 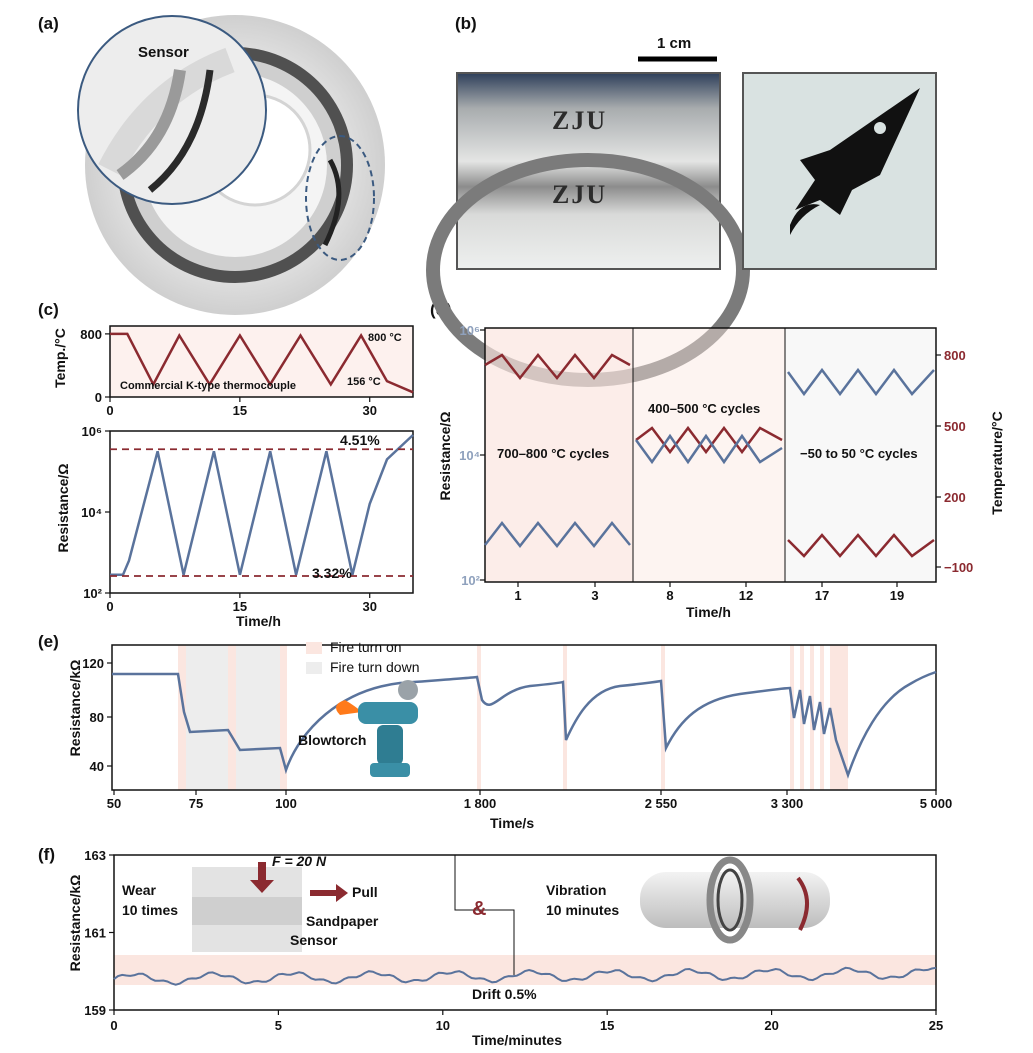 I want to click on chart-c-top: 0 15 30 0 800, so click(x=247, y=371).